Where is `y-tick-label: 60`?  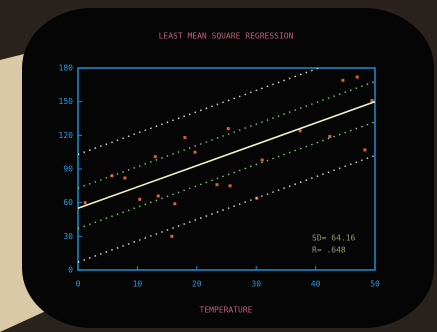
y-tick-label: 60 is located at coordinates (68, 202).